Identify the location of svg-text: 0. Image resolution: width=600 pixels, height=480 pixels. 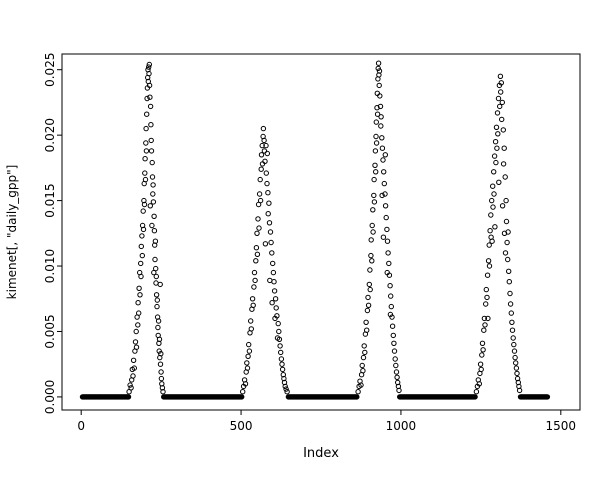
(81, 426).